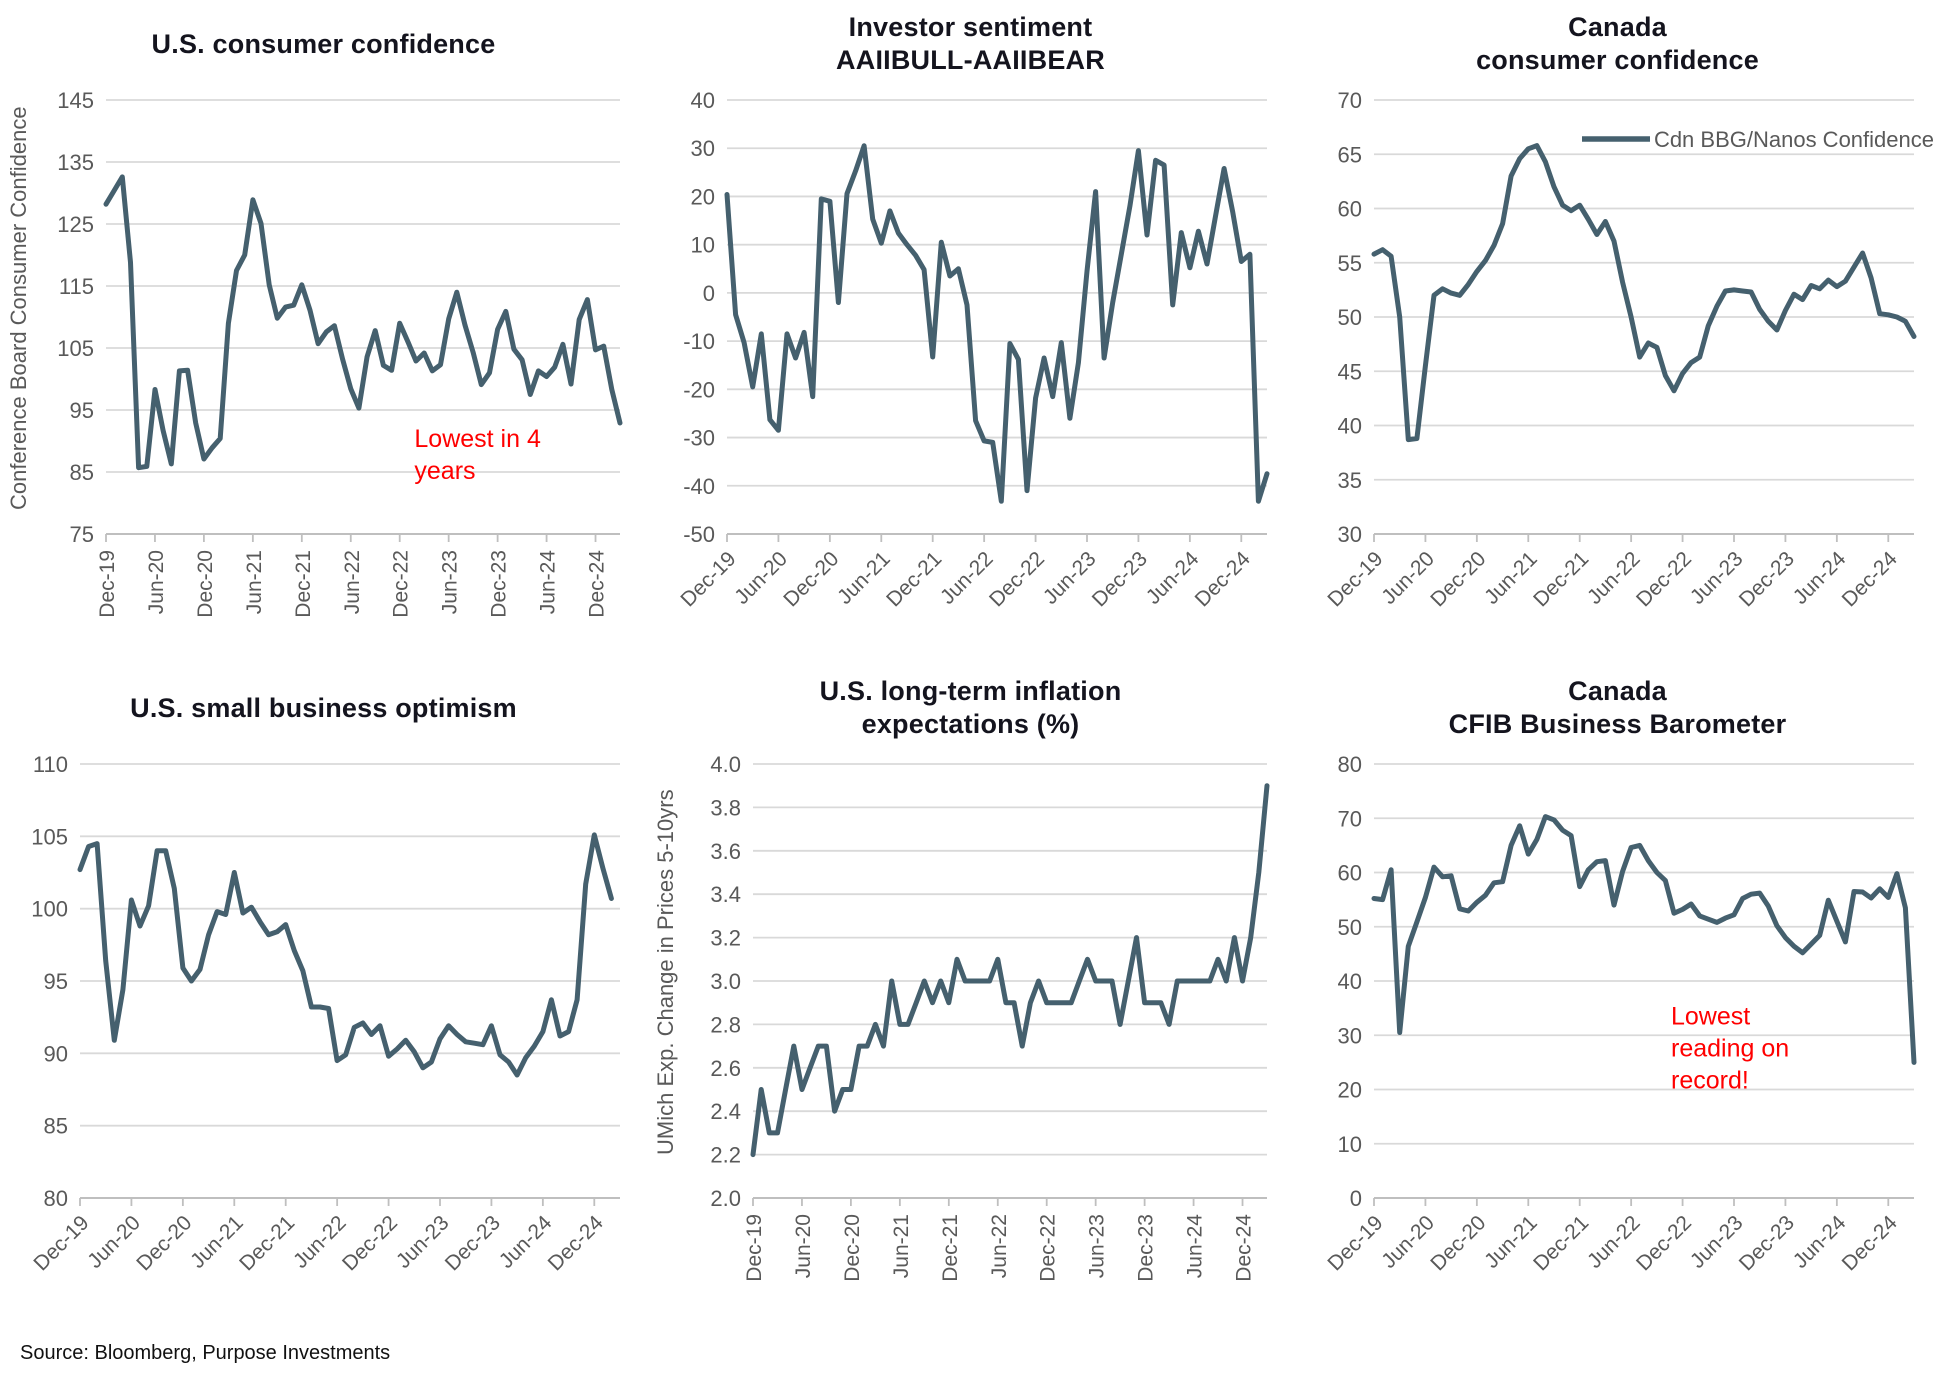 This screenshot has height=1378, width=1942. Describe the element at coordinates (725, 1155) in the screenshot. I see `y-tick-label: 2.2` at that location.